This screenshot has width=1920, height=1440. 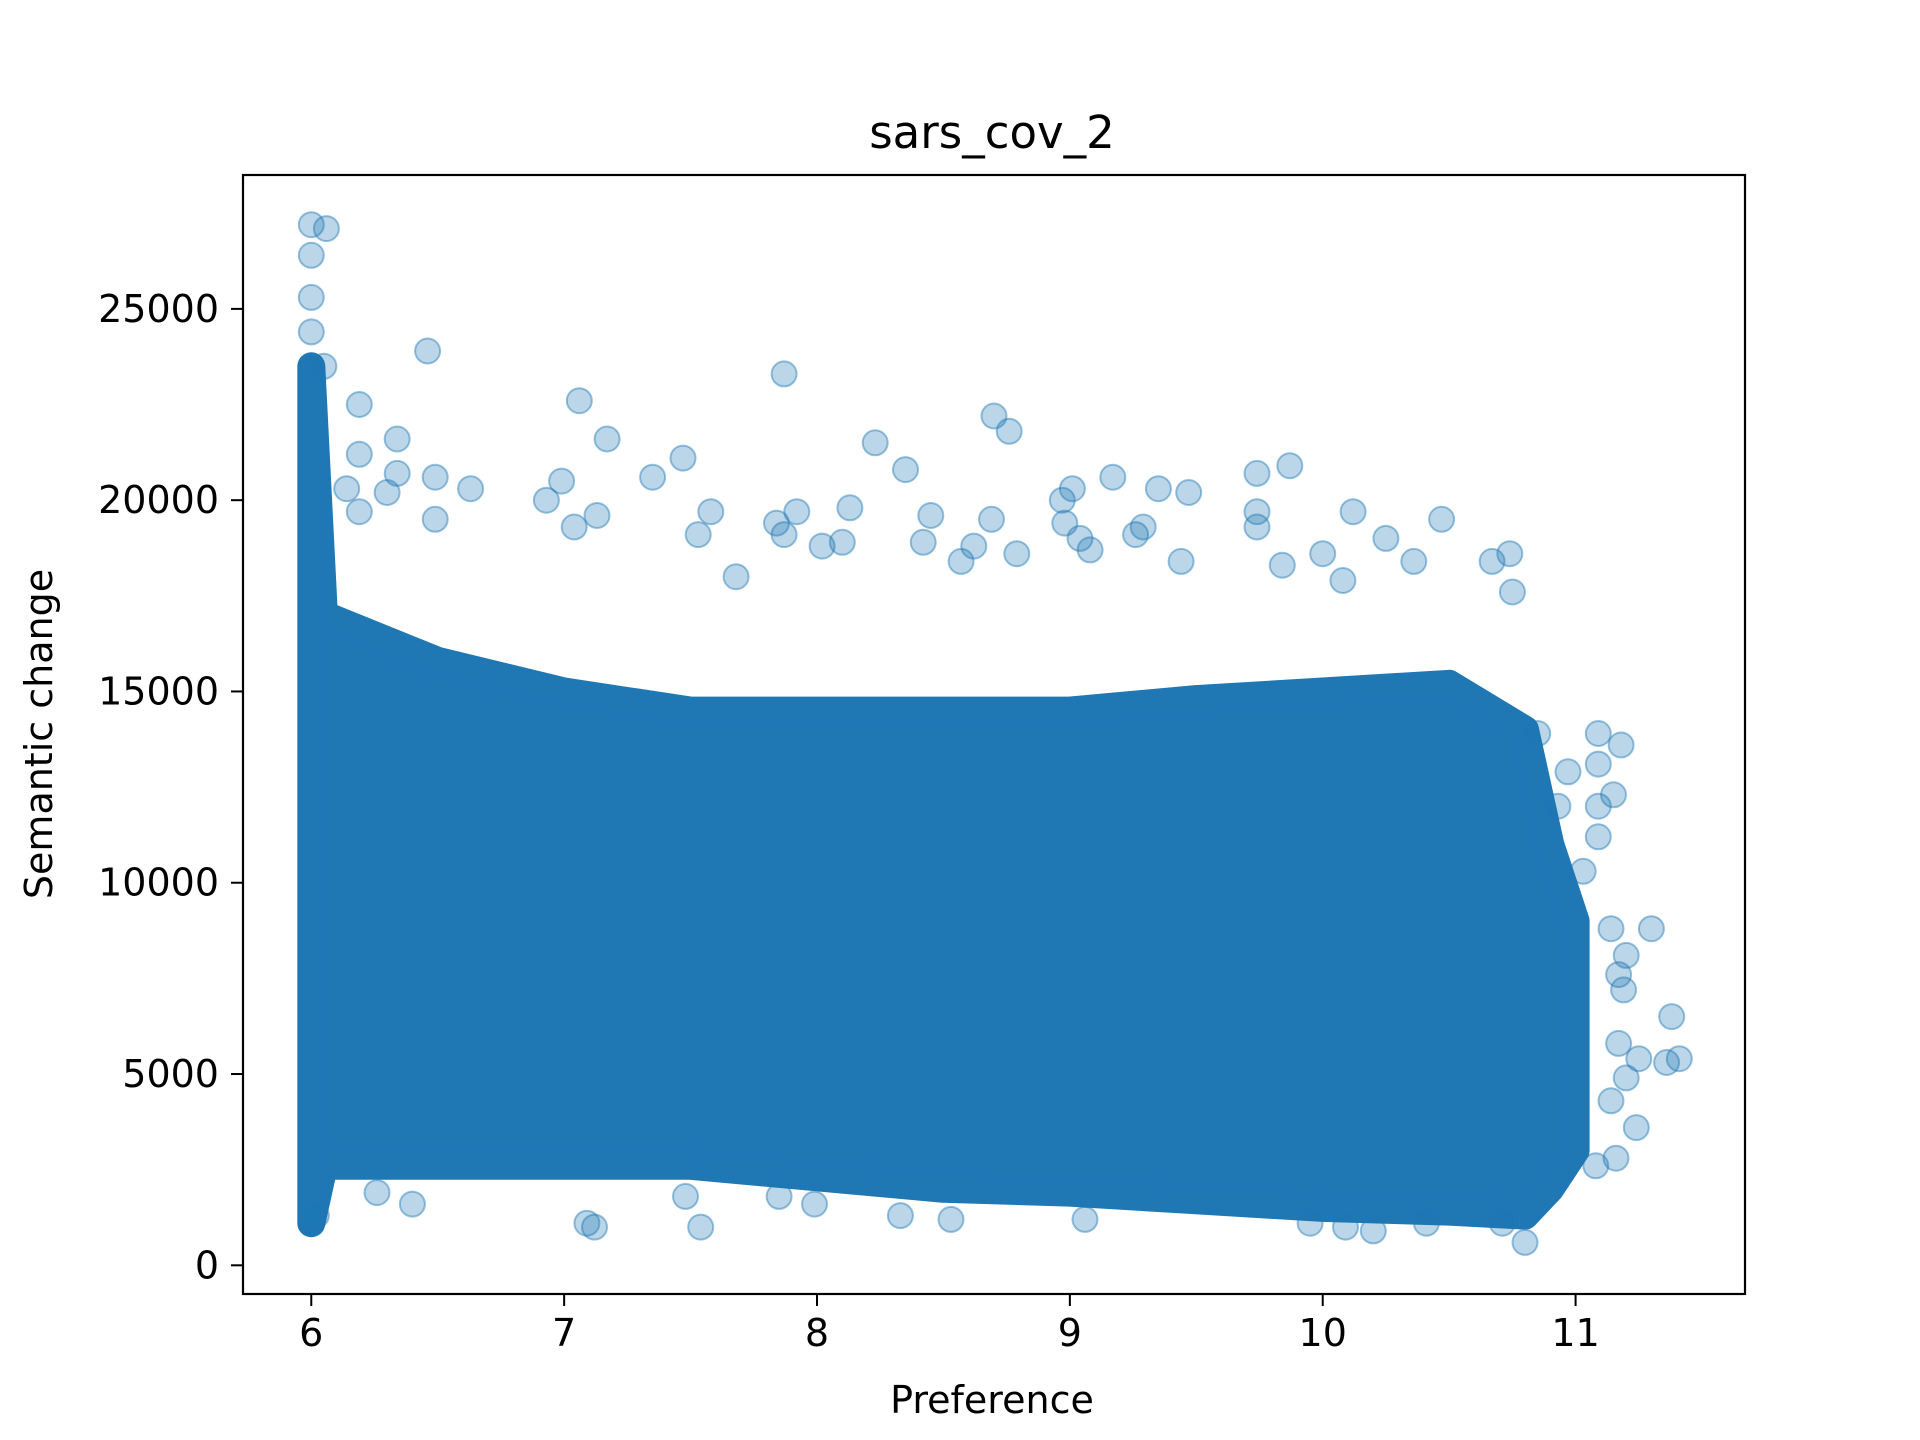 What do you see at coordinates (158, 309) in the screenshot?
I see `y-tick-label: 25000` at bounding box center [158, 309].